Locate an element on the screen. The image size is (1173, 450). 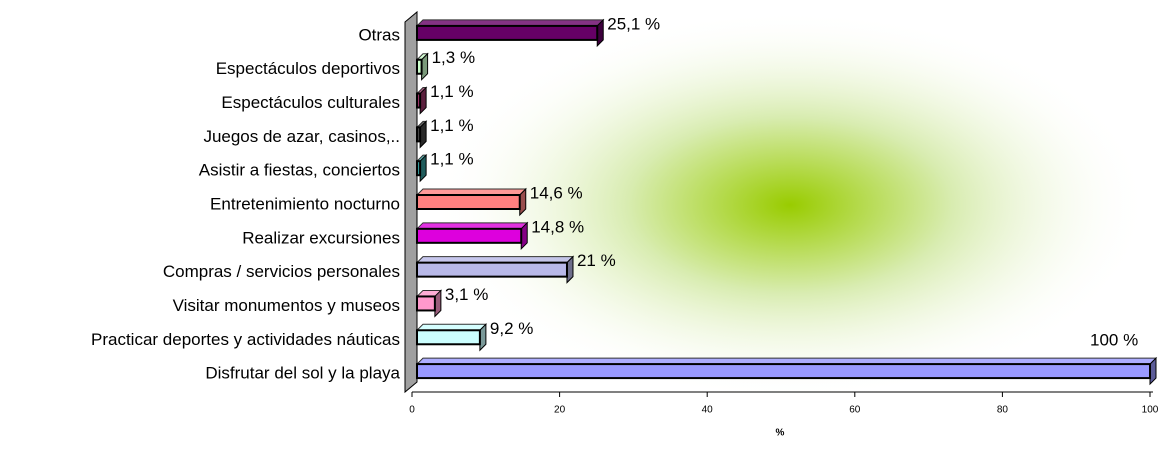
x-tick-label: 20 is located at coordinates (560, 410).